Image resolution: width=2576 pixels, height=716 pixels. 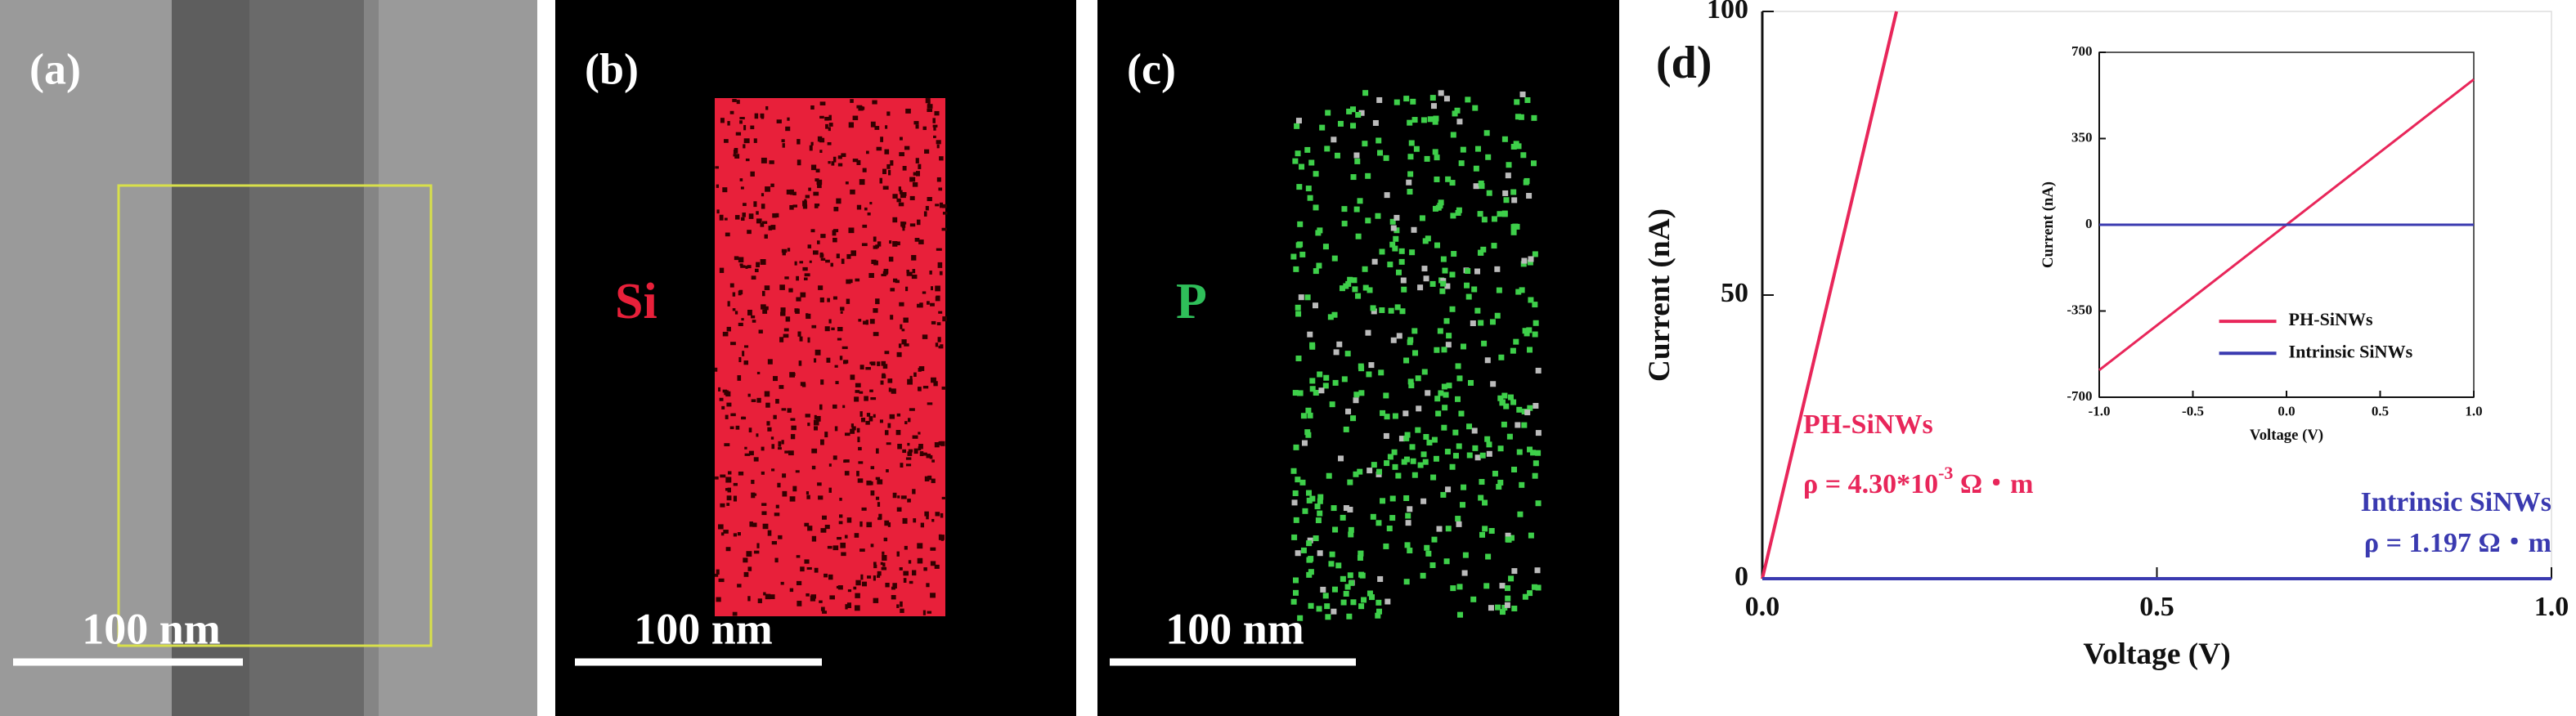 What do you see at coordinates (2286, 411) in the screenshot?
I see `x-tick-label: 0.0` at bounding box center [2286, 411].